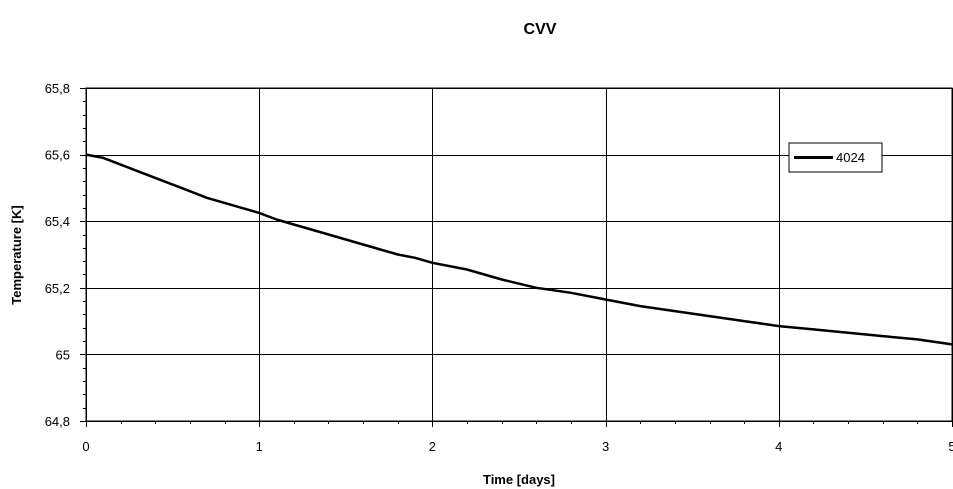  What do you see at coordinates (517, 446) in the screenshot?
I see `x-tick-labels: 0 1 2 3 4 5` at bounding box center [517, 446].